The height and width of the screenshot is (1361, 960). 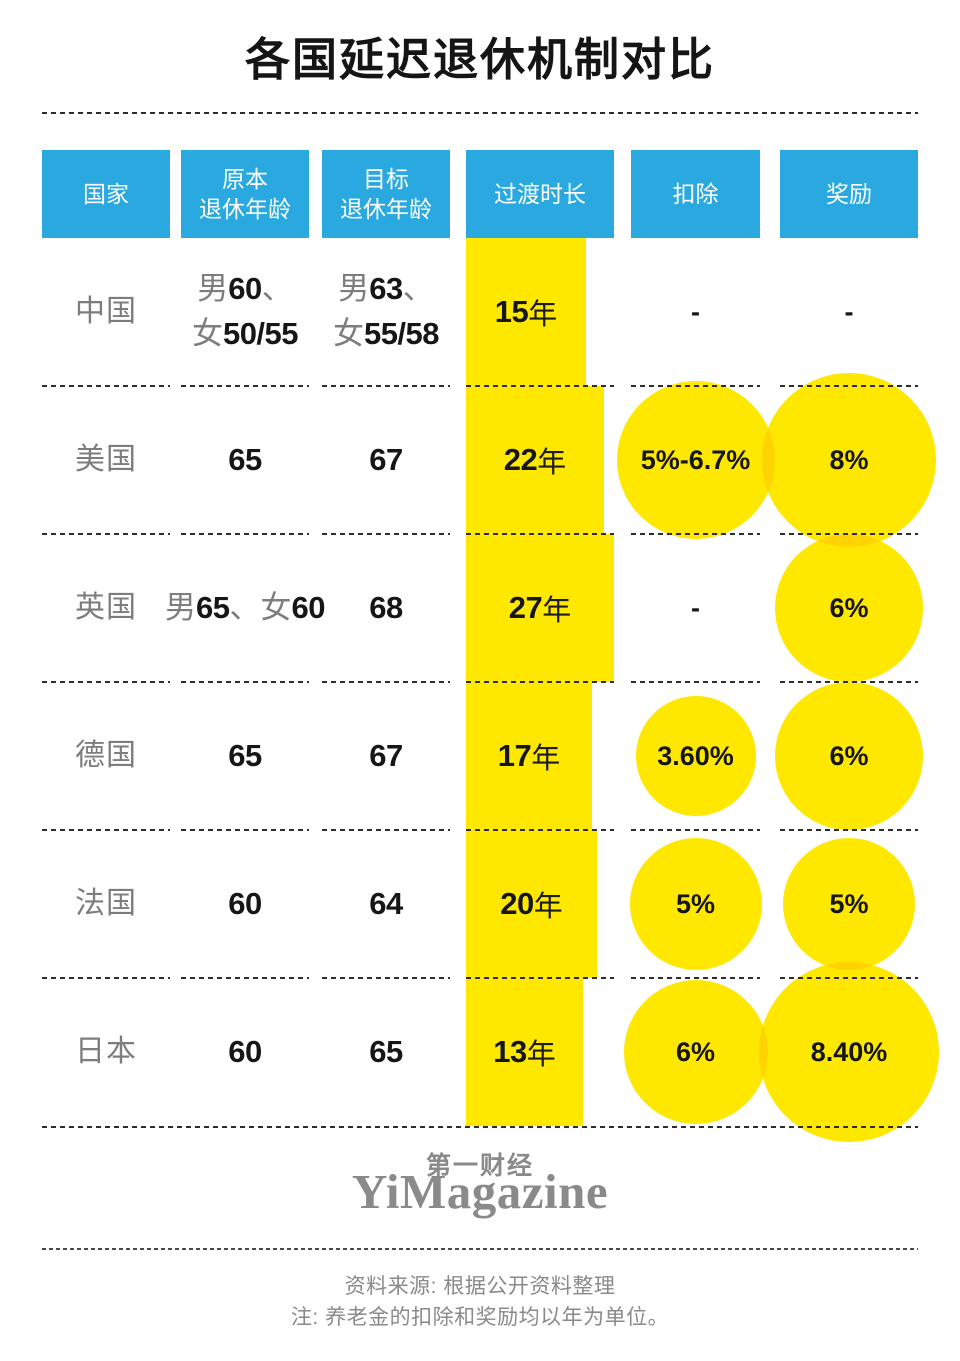 I want to click on header-cell-label: 扣除, so click(x=695, y=193).